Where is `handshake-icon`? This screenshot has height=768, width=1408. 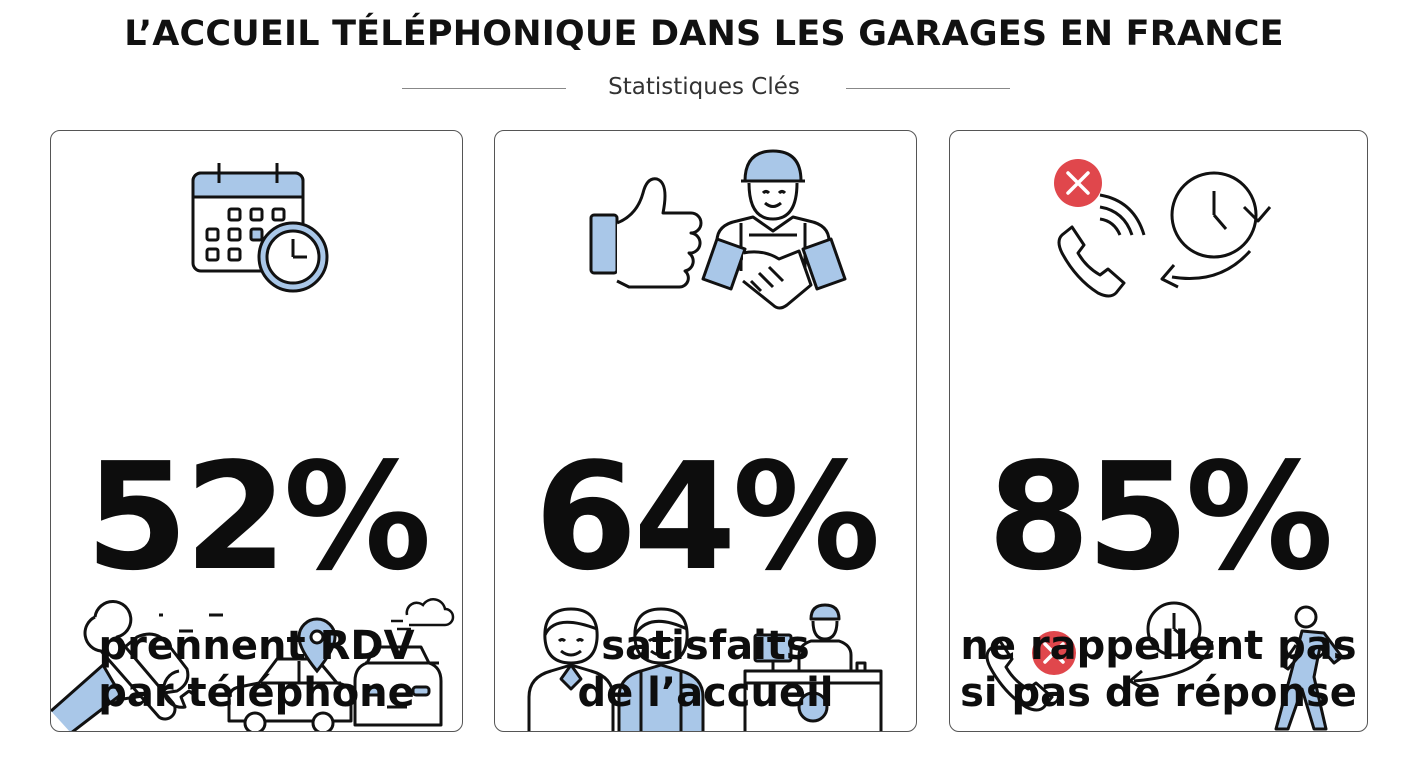
handshake-icon is located at coordinates (774, 273).